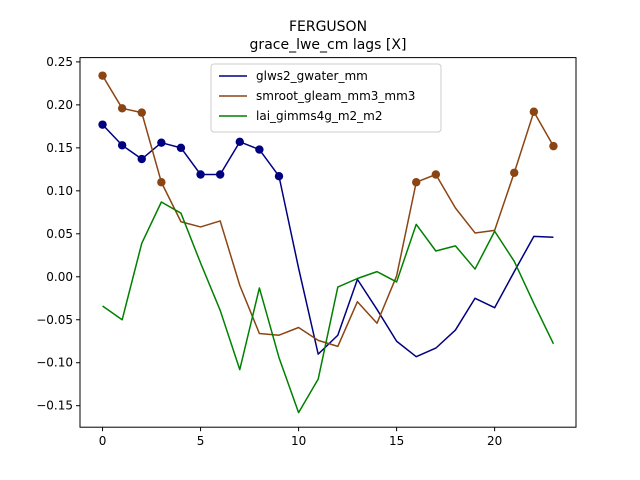 This screenshot has width=640, height=480. I want to click on legend-box, so click(326, 98).